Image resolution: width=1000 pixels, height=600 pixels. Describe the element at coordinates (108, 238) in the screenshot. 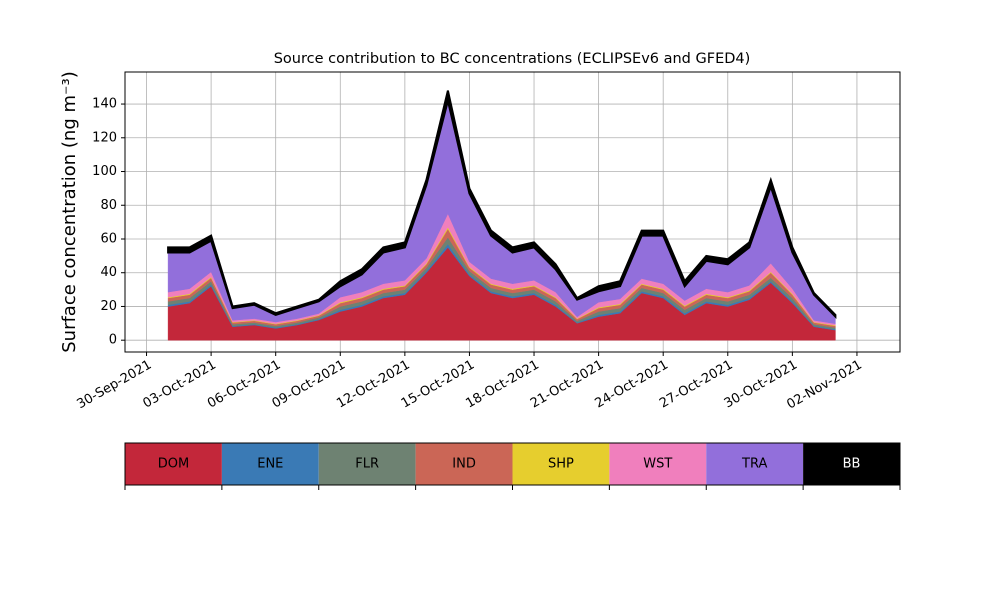

I see `y-tick-label: 60` at that location.